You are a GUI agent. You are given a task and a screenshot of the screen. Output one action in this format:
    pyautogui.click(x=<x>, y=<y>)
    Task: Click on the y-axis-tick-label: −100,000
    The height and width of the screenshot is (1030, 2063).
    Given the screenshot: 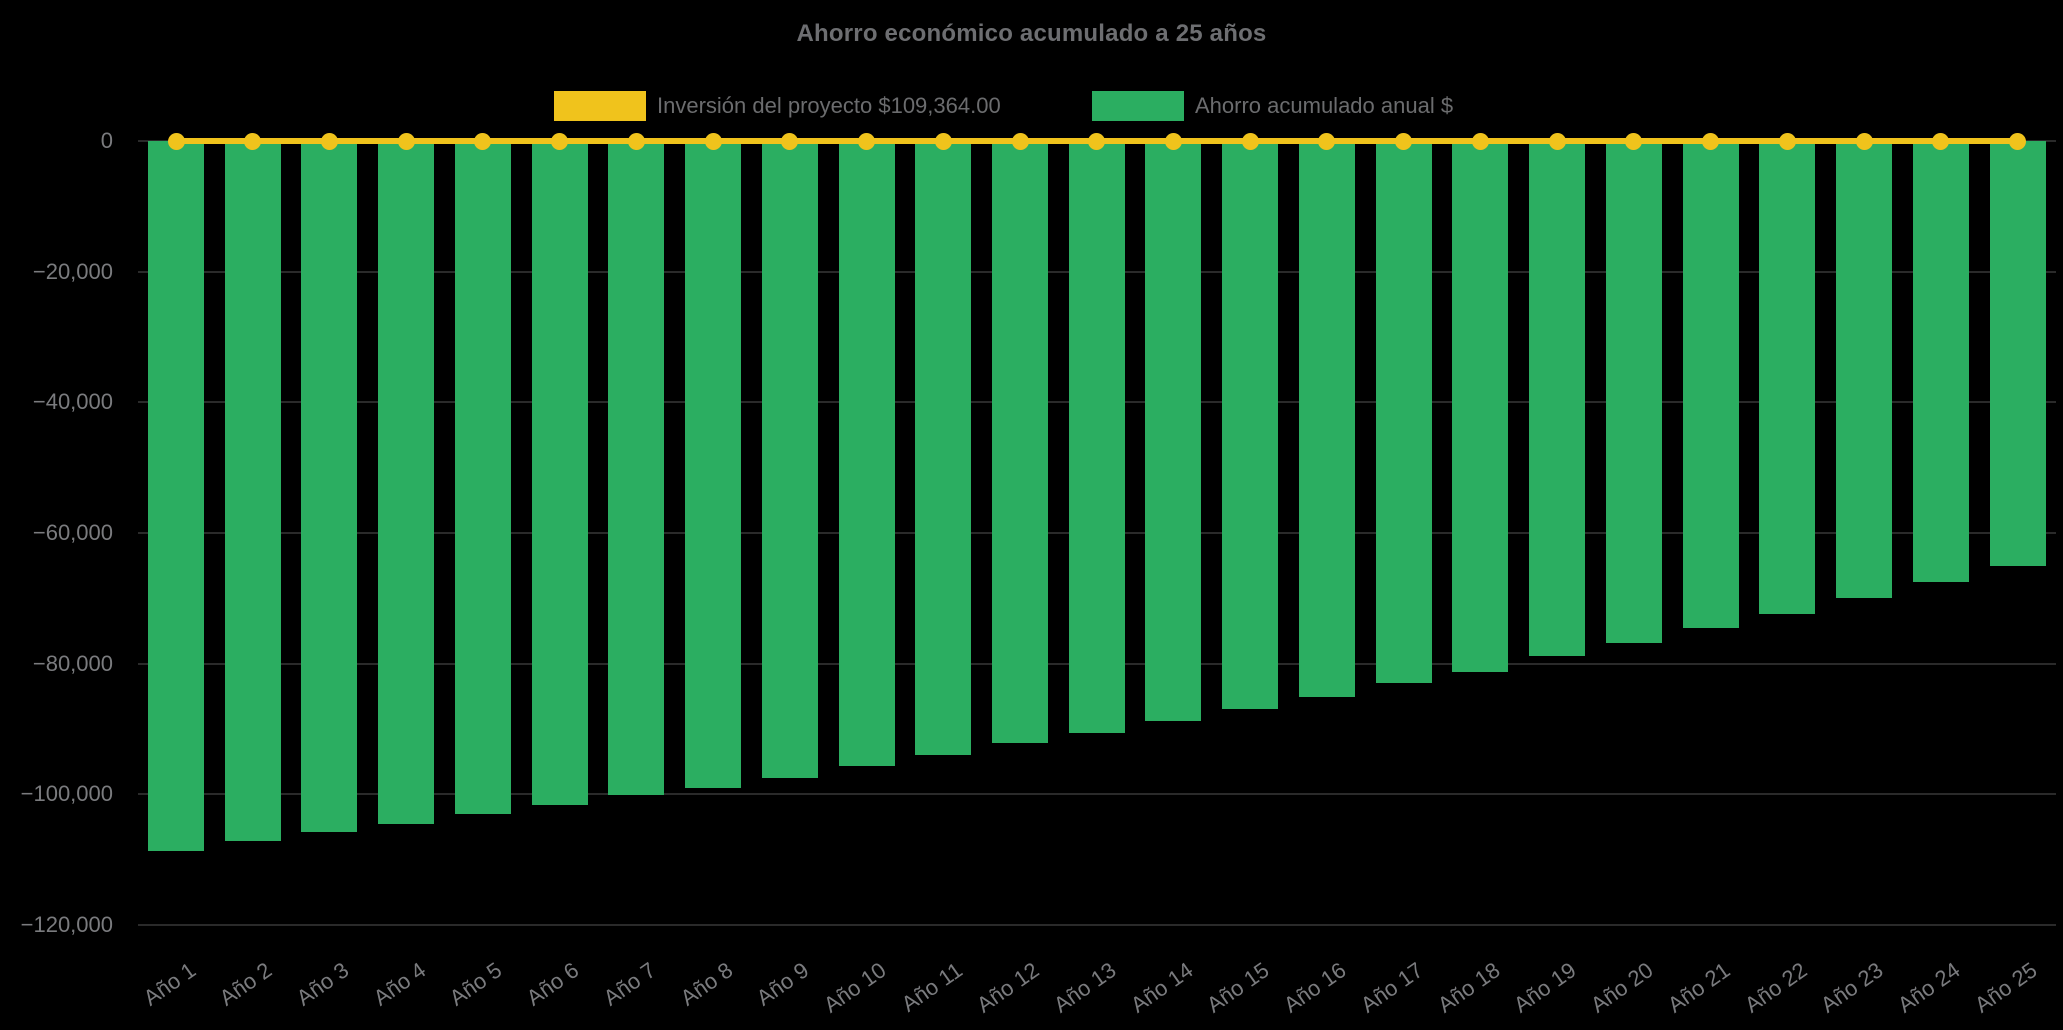 What is the action you would take?
    pyautogui.click(x=66, y=794)
    